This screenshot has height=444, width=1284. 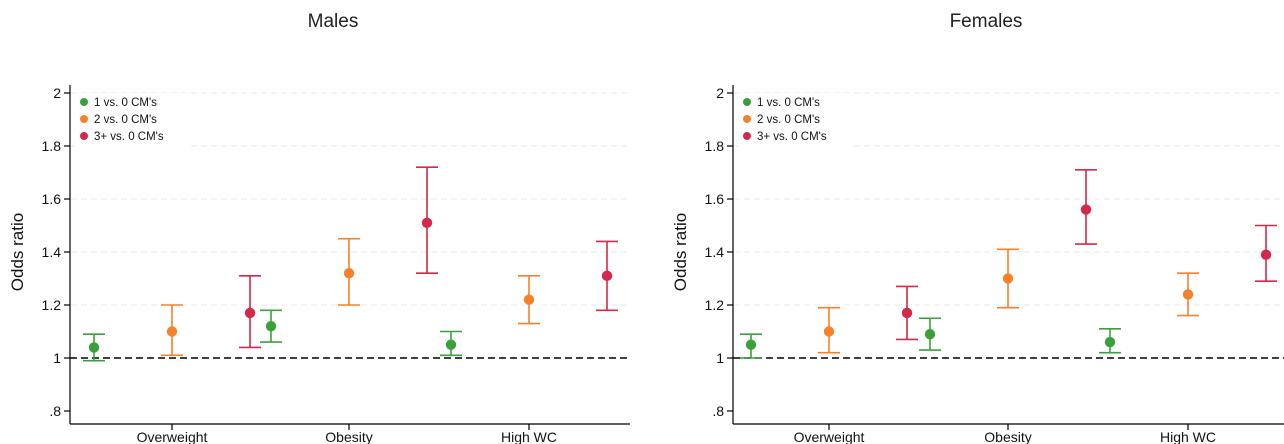 What do you see at coordinates (333, 21) in the screenshot?
I see `chart-title: Males` at bounding box center [333, 21].